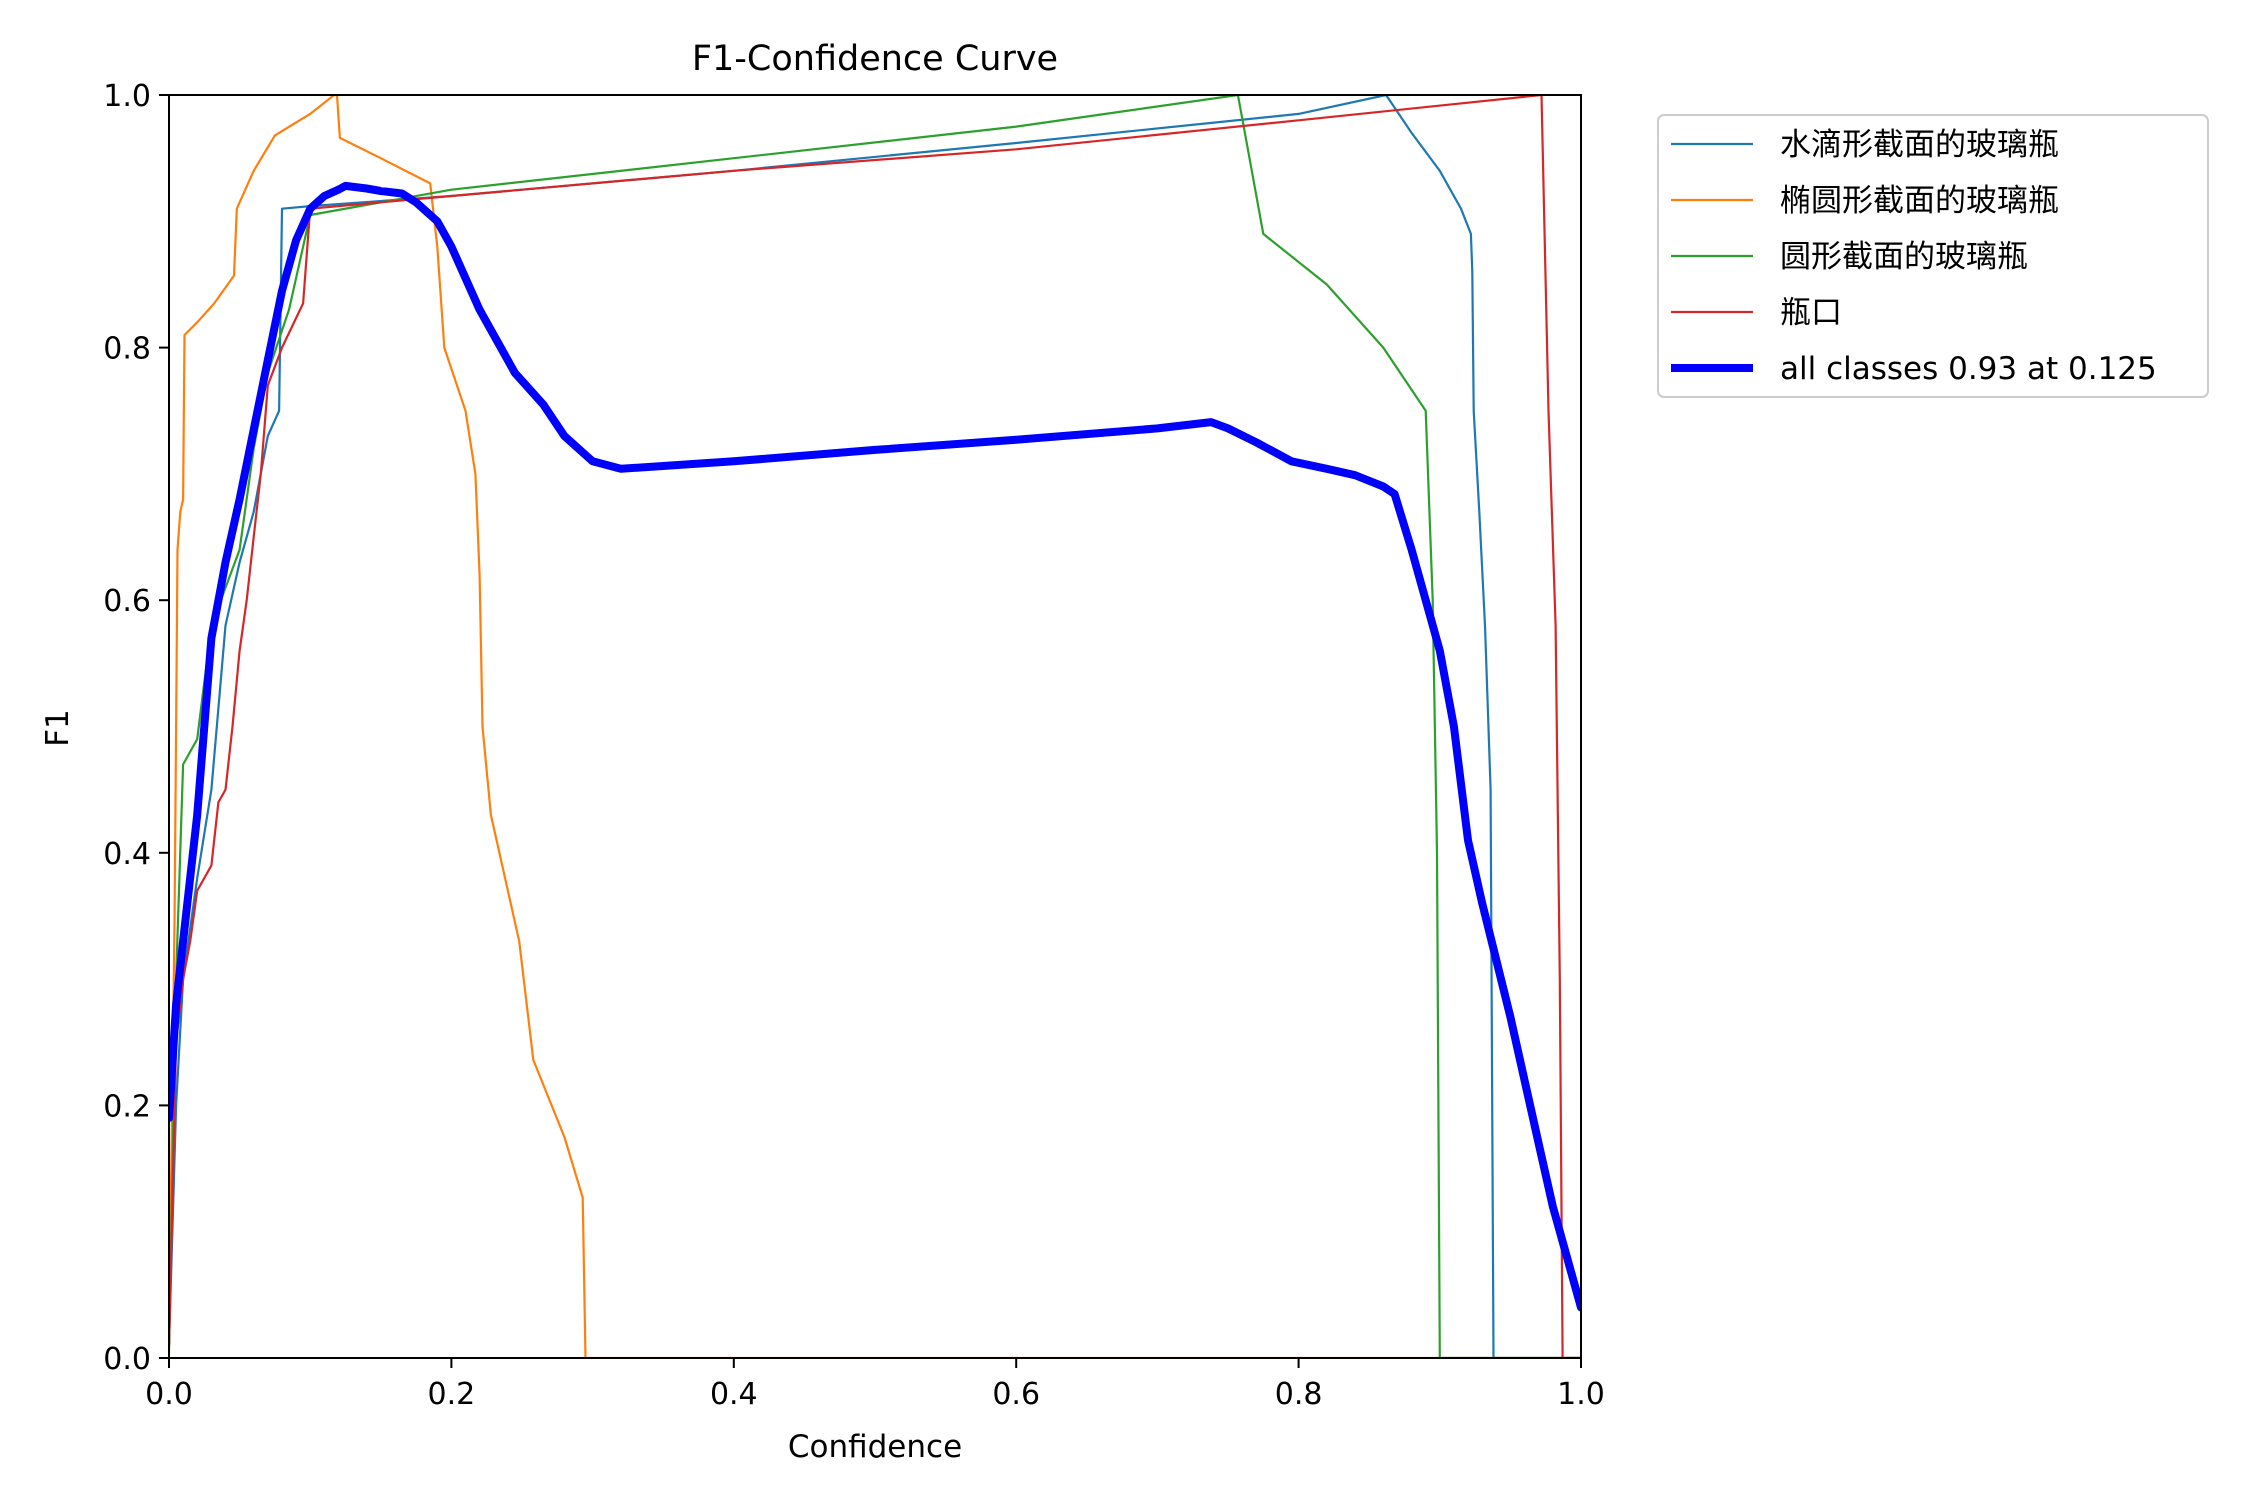 This screenshot has height=1504, width=2250. Describe the element at coordinates (875, 1447) in the screenshot. I see `x-axis-label: Confidence` at that location.